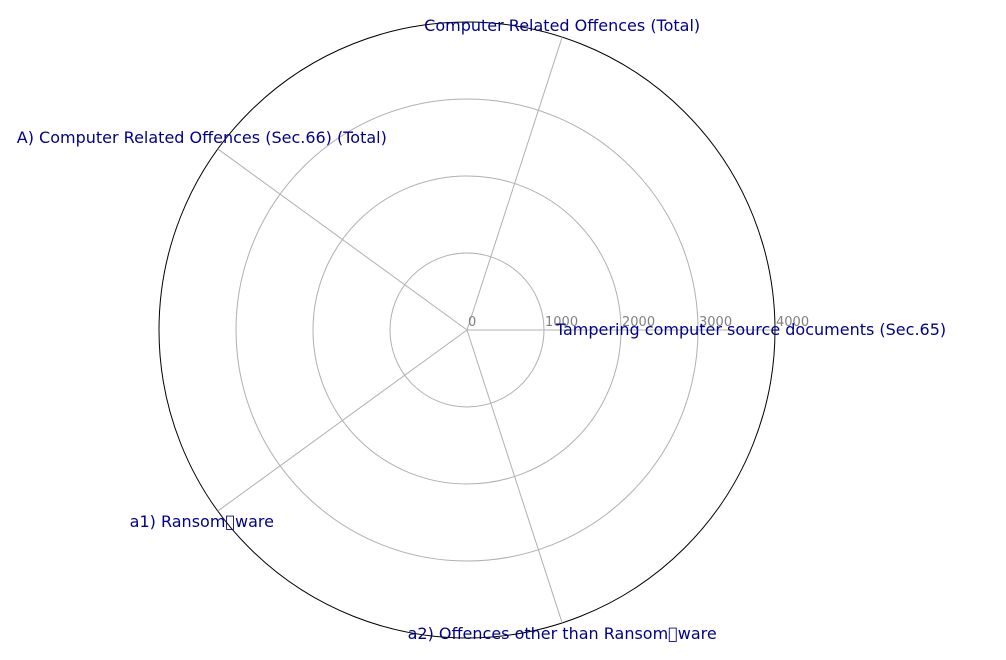 This screenshot has height=660, width=1006. Describe the element at coordinates (202, 521) in the screenshot. I see `category-label-3: a1) Ransom ware` at that location.